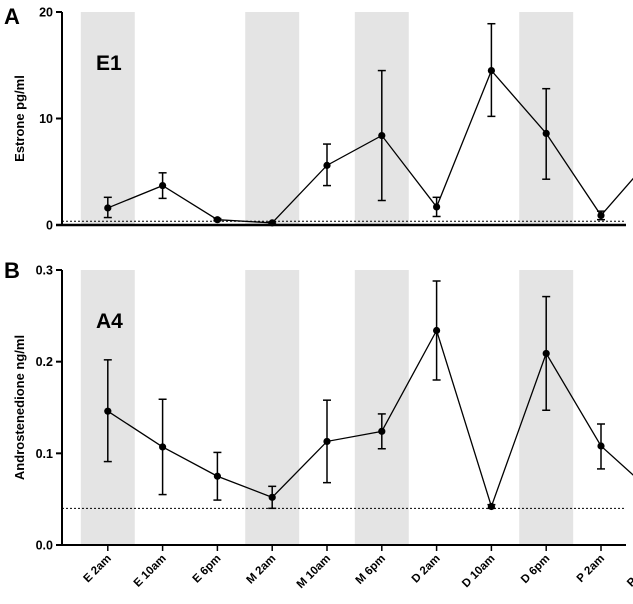 This screenshot has width=633, height=604. I want to click on panel-title: E1, so click(109, 63).